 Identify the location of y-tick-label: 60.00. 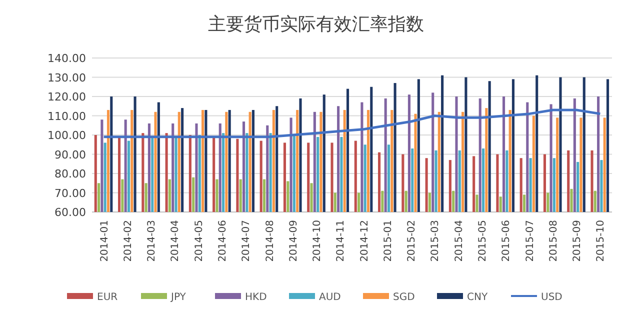
(70, 212).